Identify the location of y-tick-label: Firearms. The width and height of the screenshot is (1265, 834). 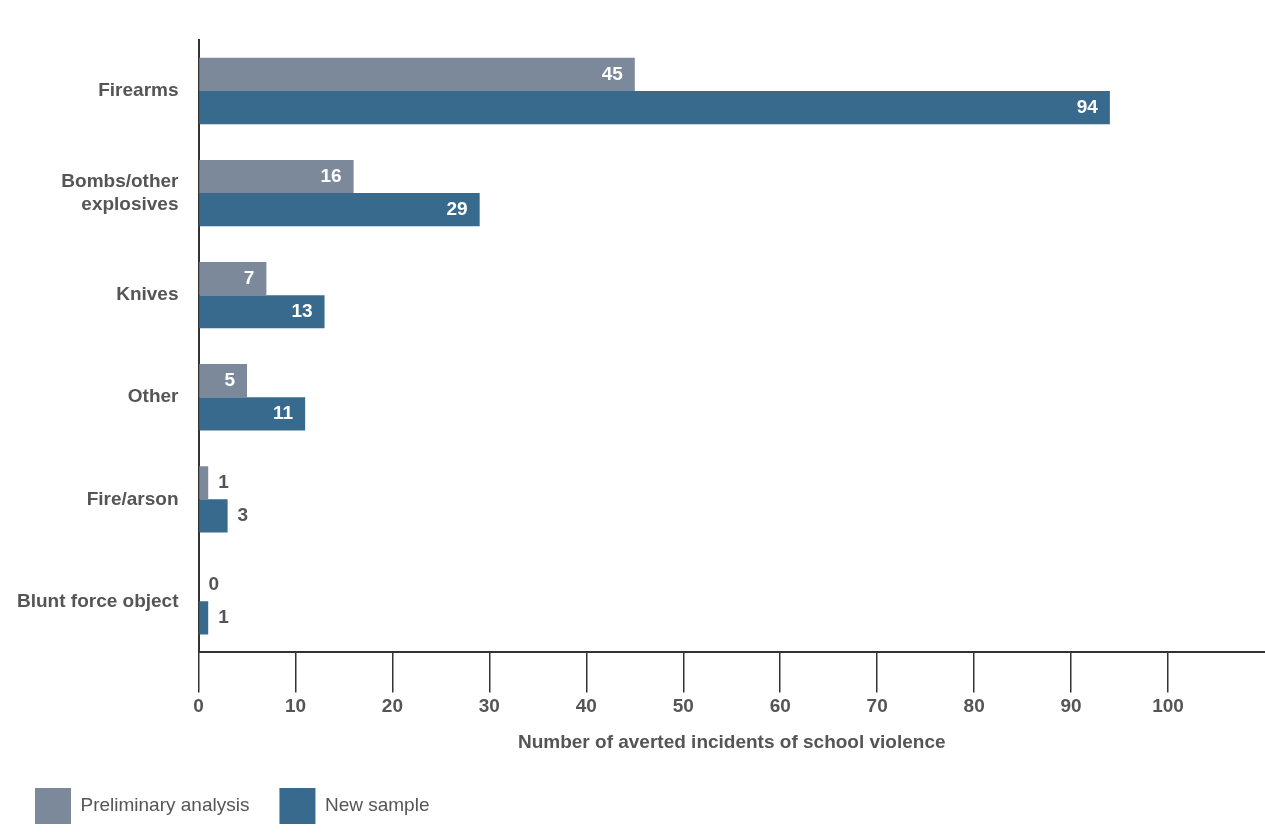
(138, 90).